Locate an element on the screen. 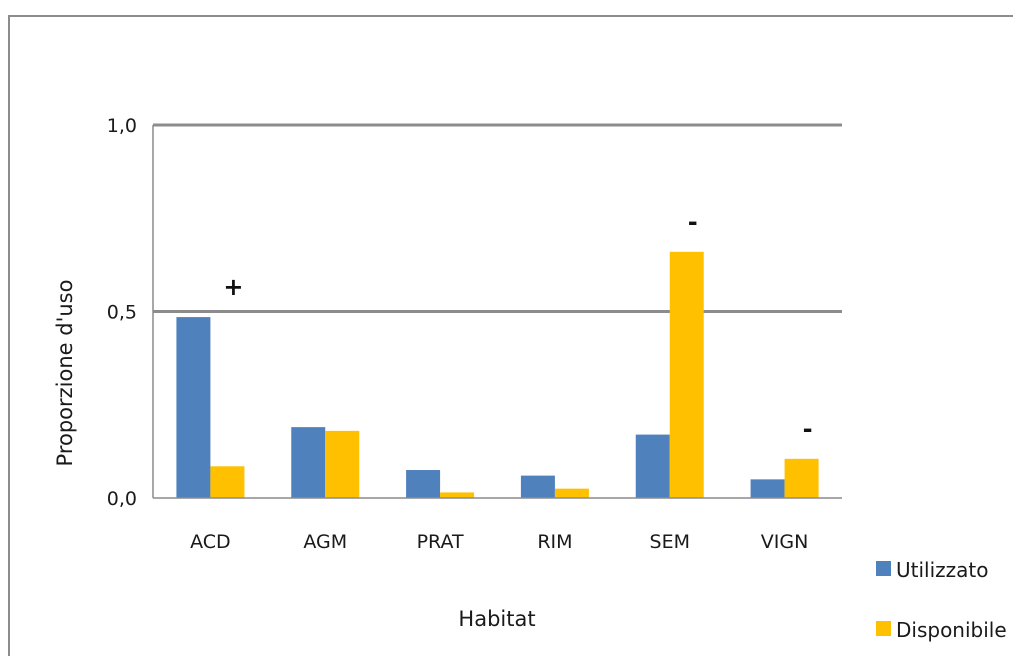  bar-sem-disponibile is located at coordinates (686, 374).